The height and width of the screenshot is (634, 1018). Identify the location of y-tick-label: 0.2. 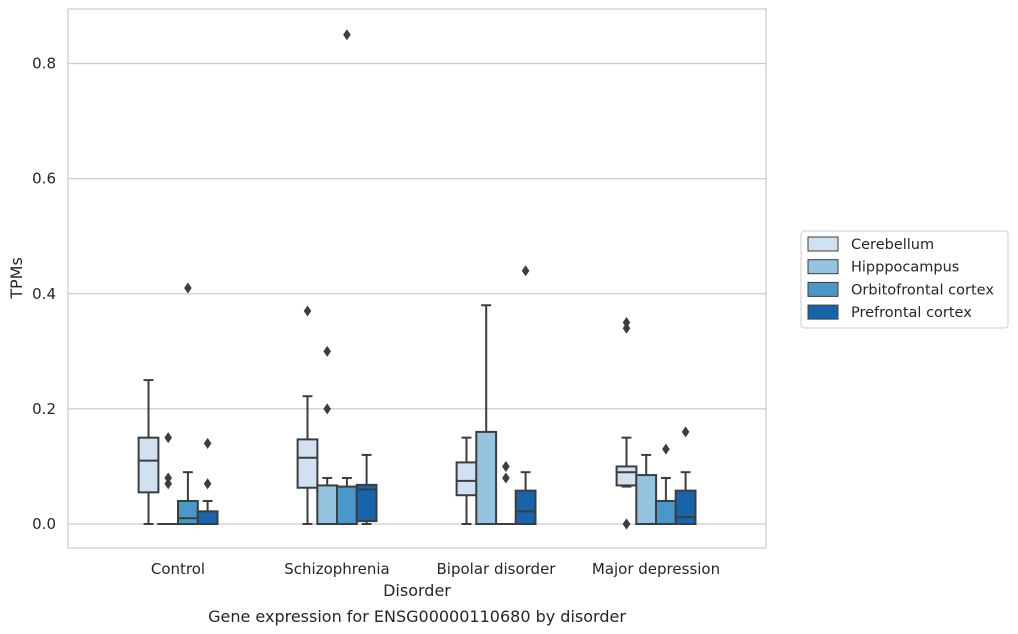
(44, 409).